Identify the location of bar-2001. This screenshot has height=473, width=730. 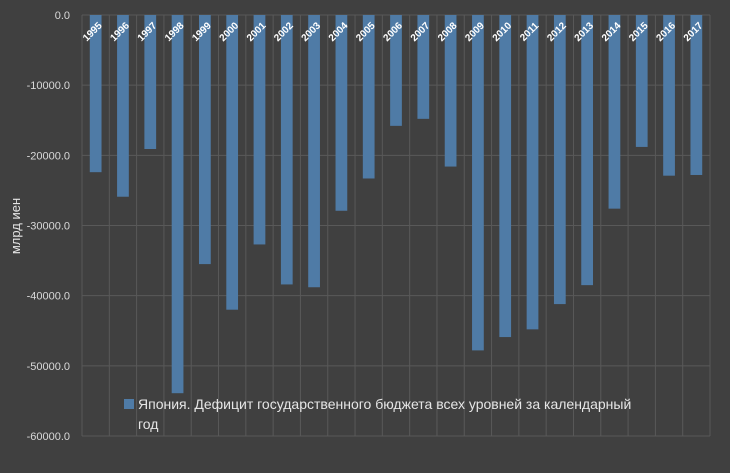
(259, 130).